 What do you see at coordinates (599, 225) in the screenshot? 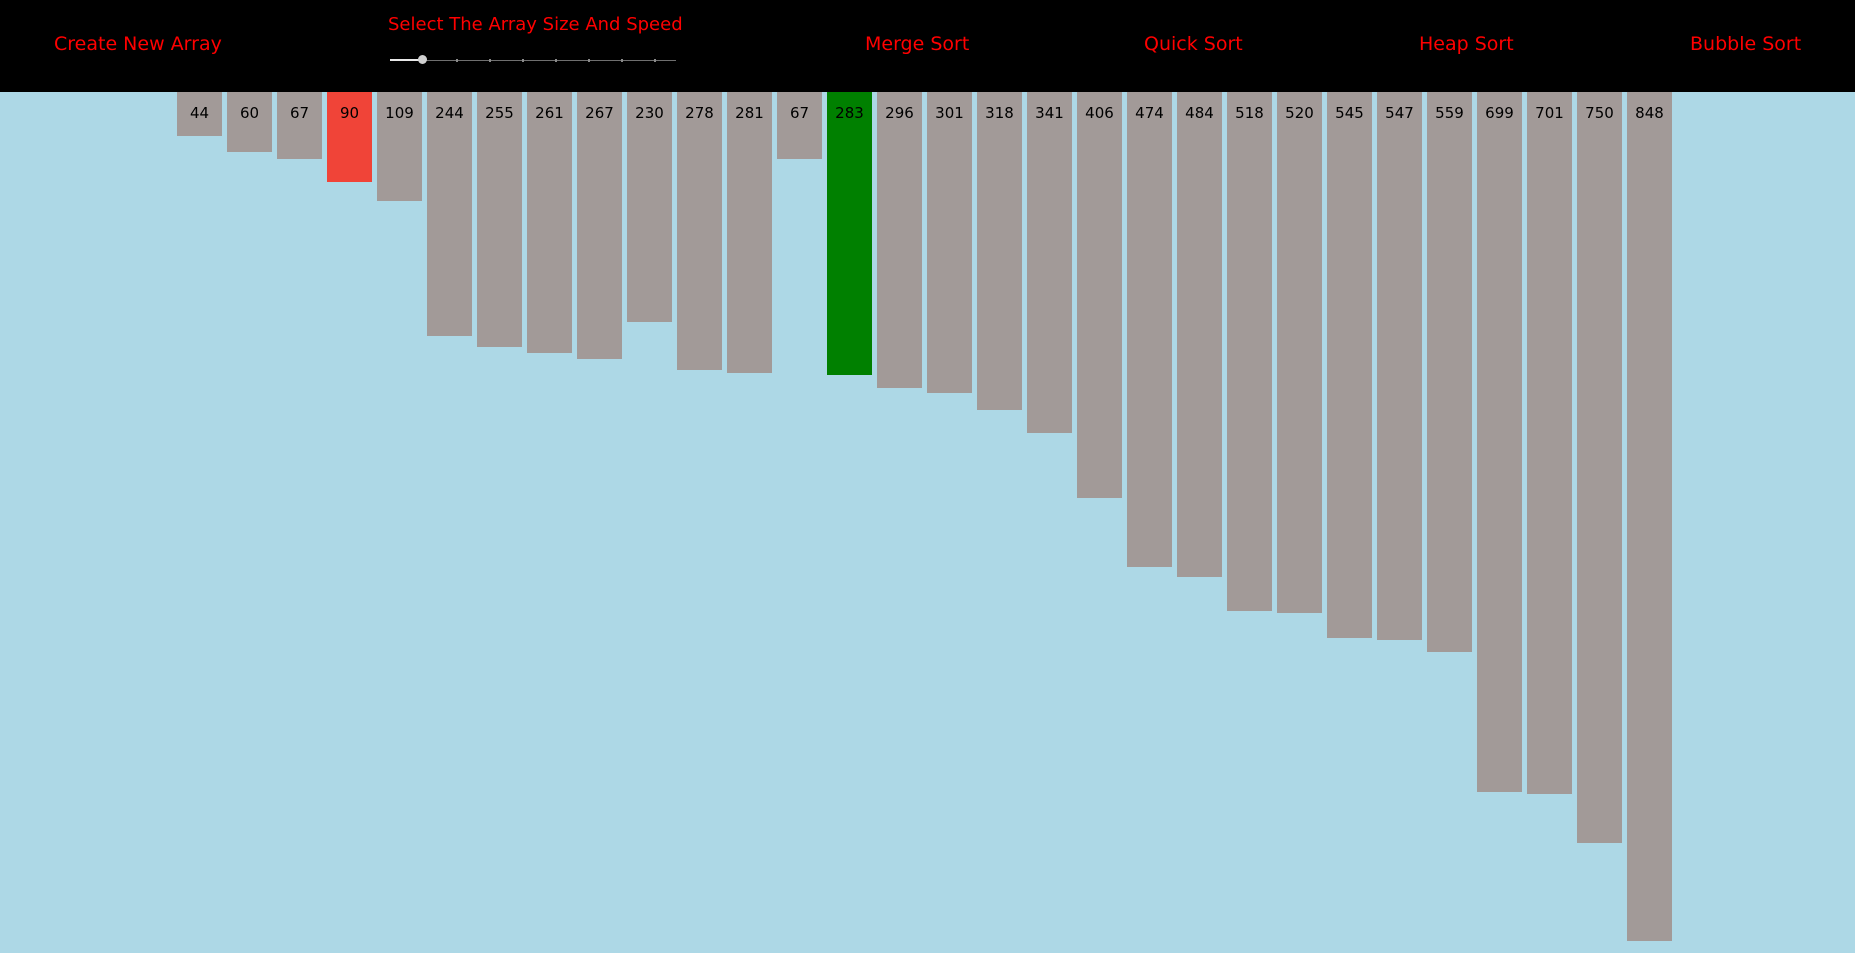
I see `array-bar: 267` at bounding box center [599, 225].